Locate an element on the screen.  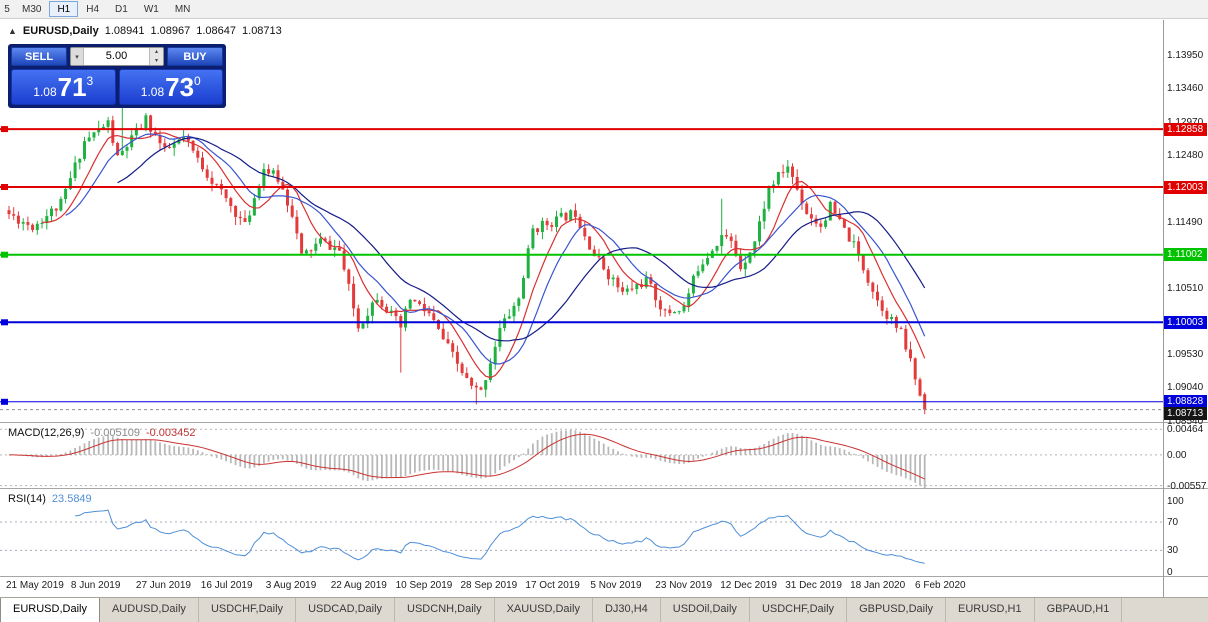
macd-axis-label: 0.00 is located at coordinates (1177, 455).